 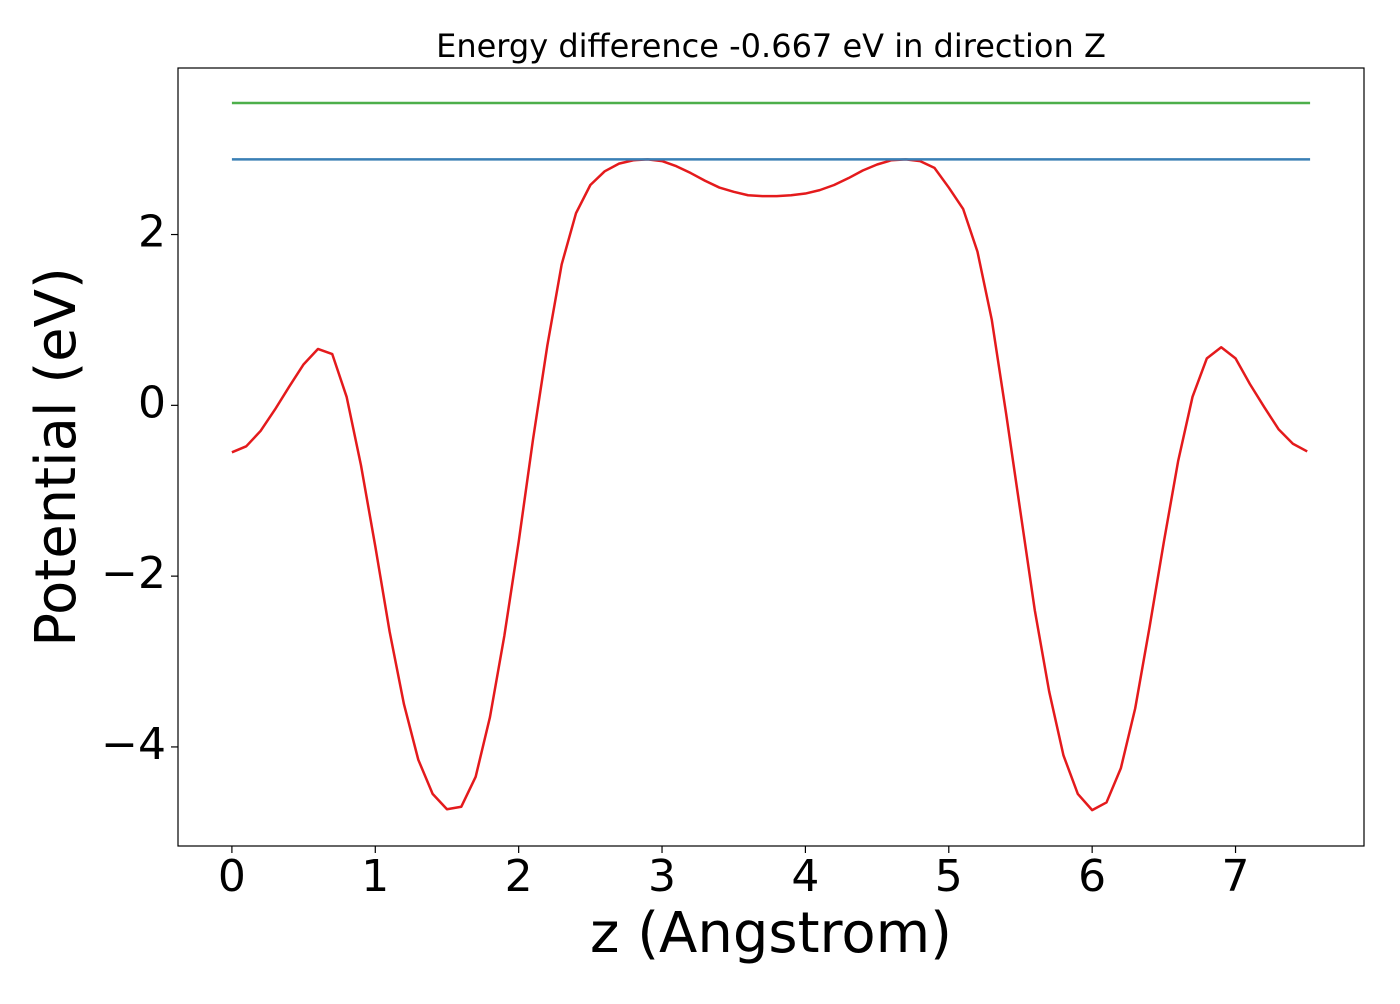 What do you see at coordinates (949, 876) in the screenshot?
I see `x-tick-label: 5` at bounding box center [949, 876].